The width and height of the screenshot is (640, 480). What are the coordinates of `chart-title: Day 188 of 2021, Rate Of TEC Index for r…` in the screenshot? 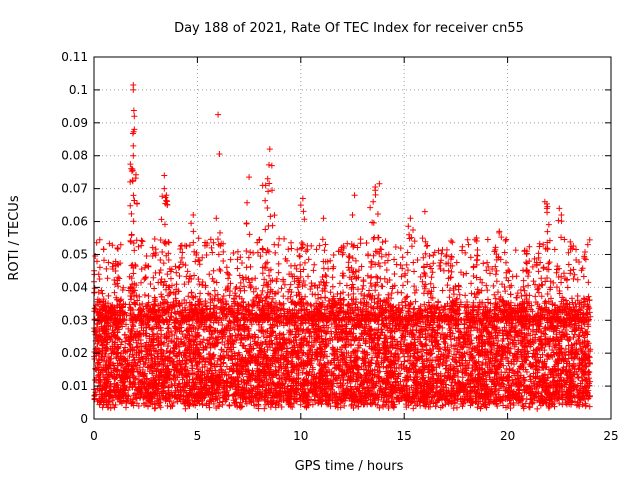 It's located at (349, 28).